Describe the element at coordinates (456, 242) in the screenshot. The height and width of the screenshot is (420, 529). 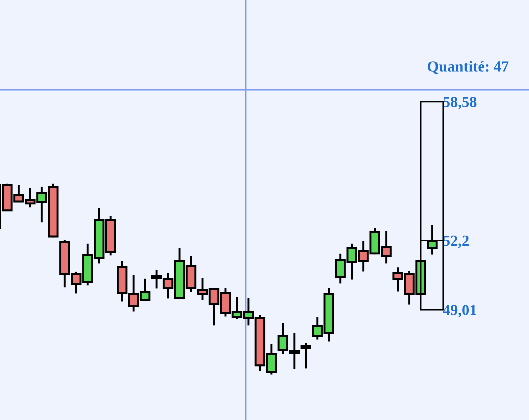
I see `y-tick-label: 52,2` at that location.